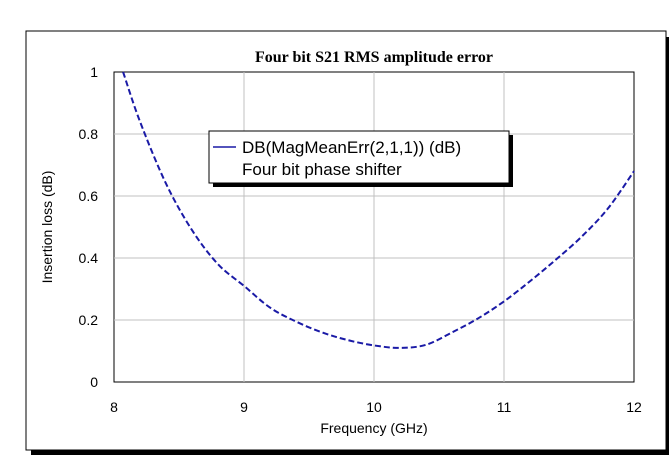 The image size is (670, 462). What do you see at coordinates (94, 382) in the screenshot?
I see `y-tick-label: 0` at bounding box center [94, 382].